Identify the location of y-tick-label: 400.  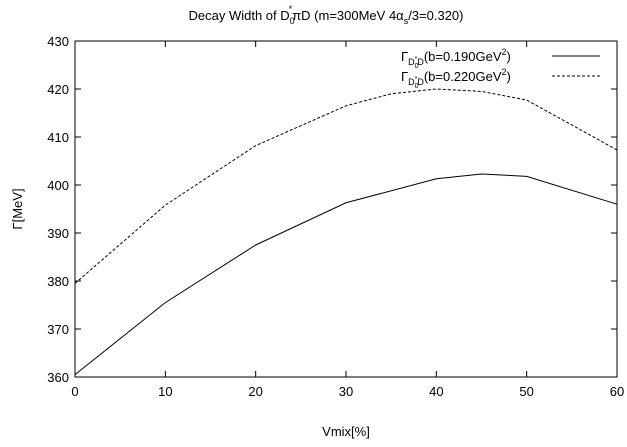
(58, 185).